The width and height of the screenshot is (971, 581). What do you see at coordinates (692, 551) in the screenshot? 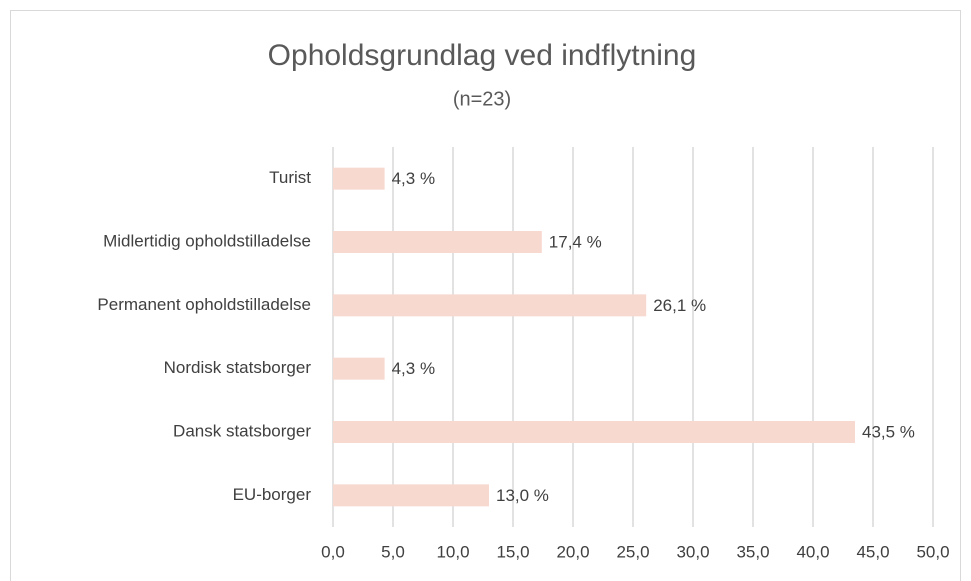
I see `x-tick-label: 30,0` at bounding box center [692, 551].